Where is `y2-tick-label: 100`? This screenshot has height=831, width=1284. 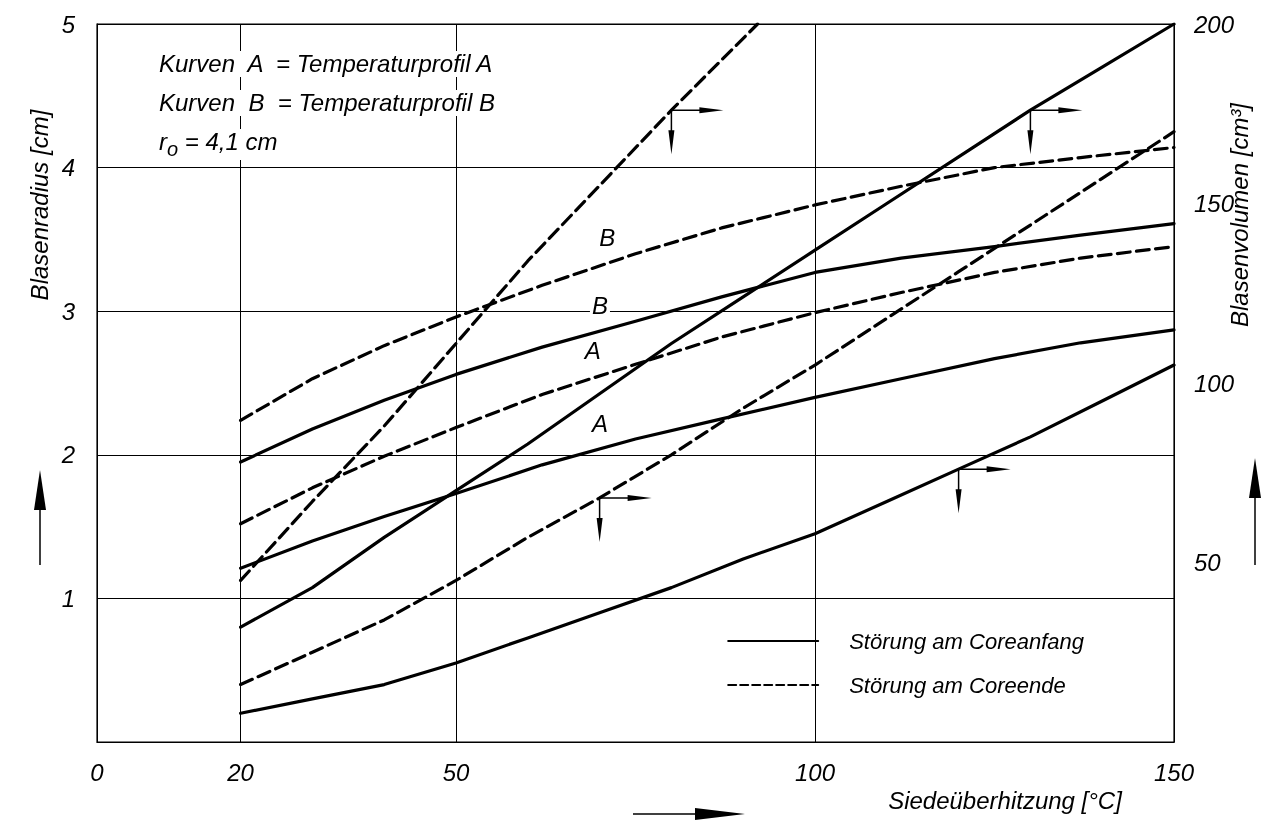
y2-tick-label: 100 is located at coordinates (1214, 383).